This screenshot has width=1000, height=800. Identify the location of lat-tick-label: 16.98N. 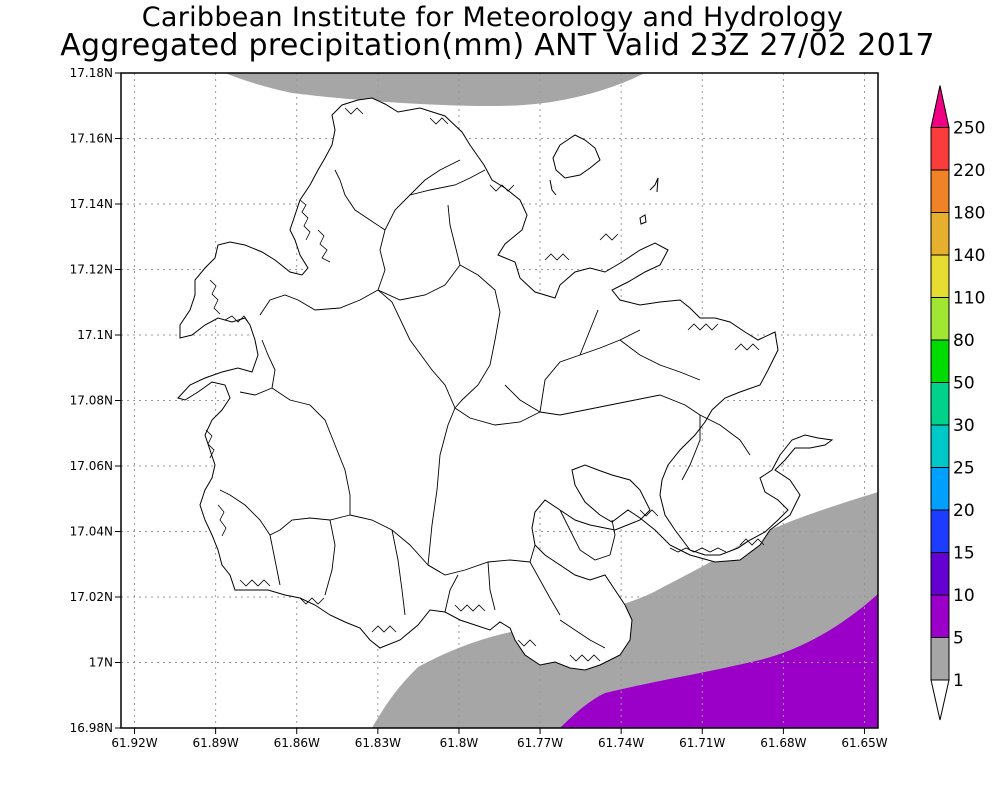
(91, 728).